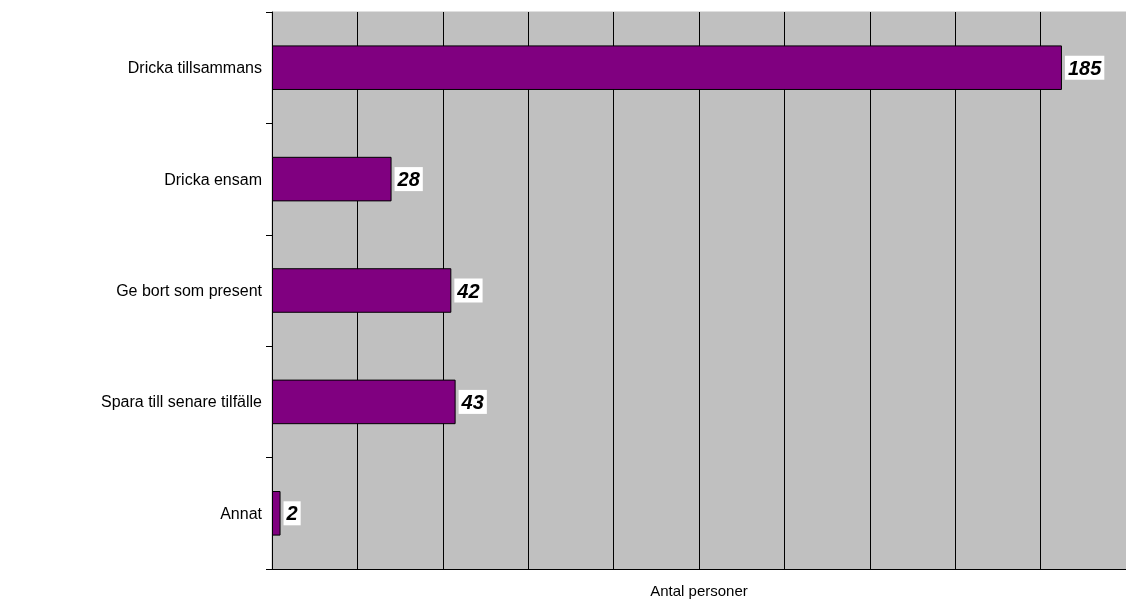 The width and height of the screenshot is (1126, 603). I want to click on y-tick-label: Annat, so click(241, 513).